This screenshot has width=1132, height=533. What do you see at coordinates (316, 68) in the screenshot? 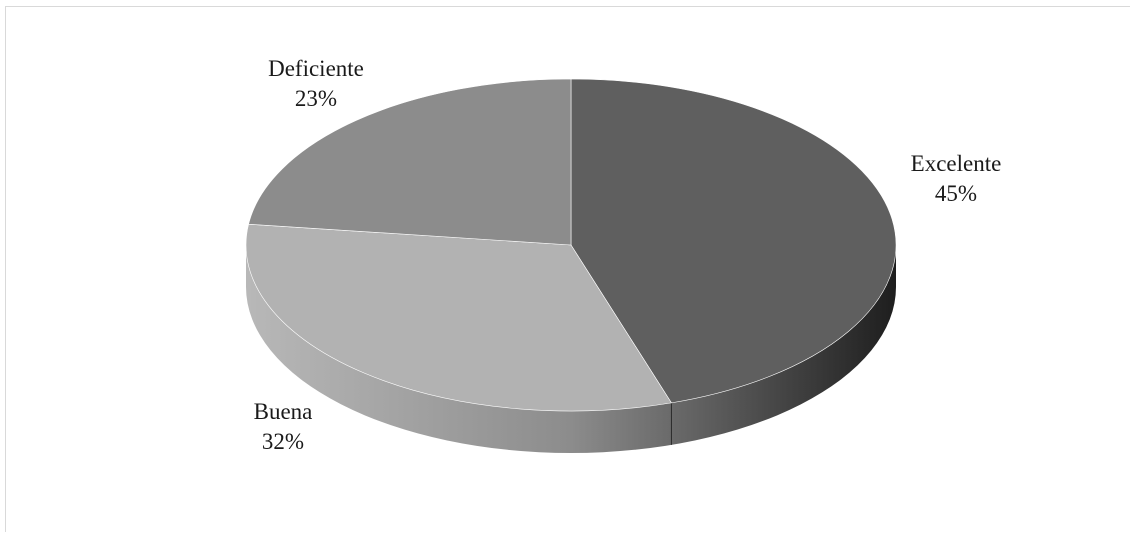
I see `slice-label-name: Deficiente` at bounding box center [316, 68].